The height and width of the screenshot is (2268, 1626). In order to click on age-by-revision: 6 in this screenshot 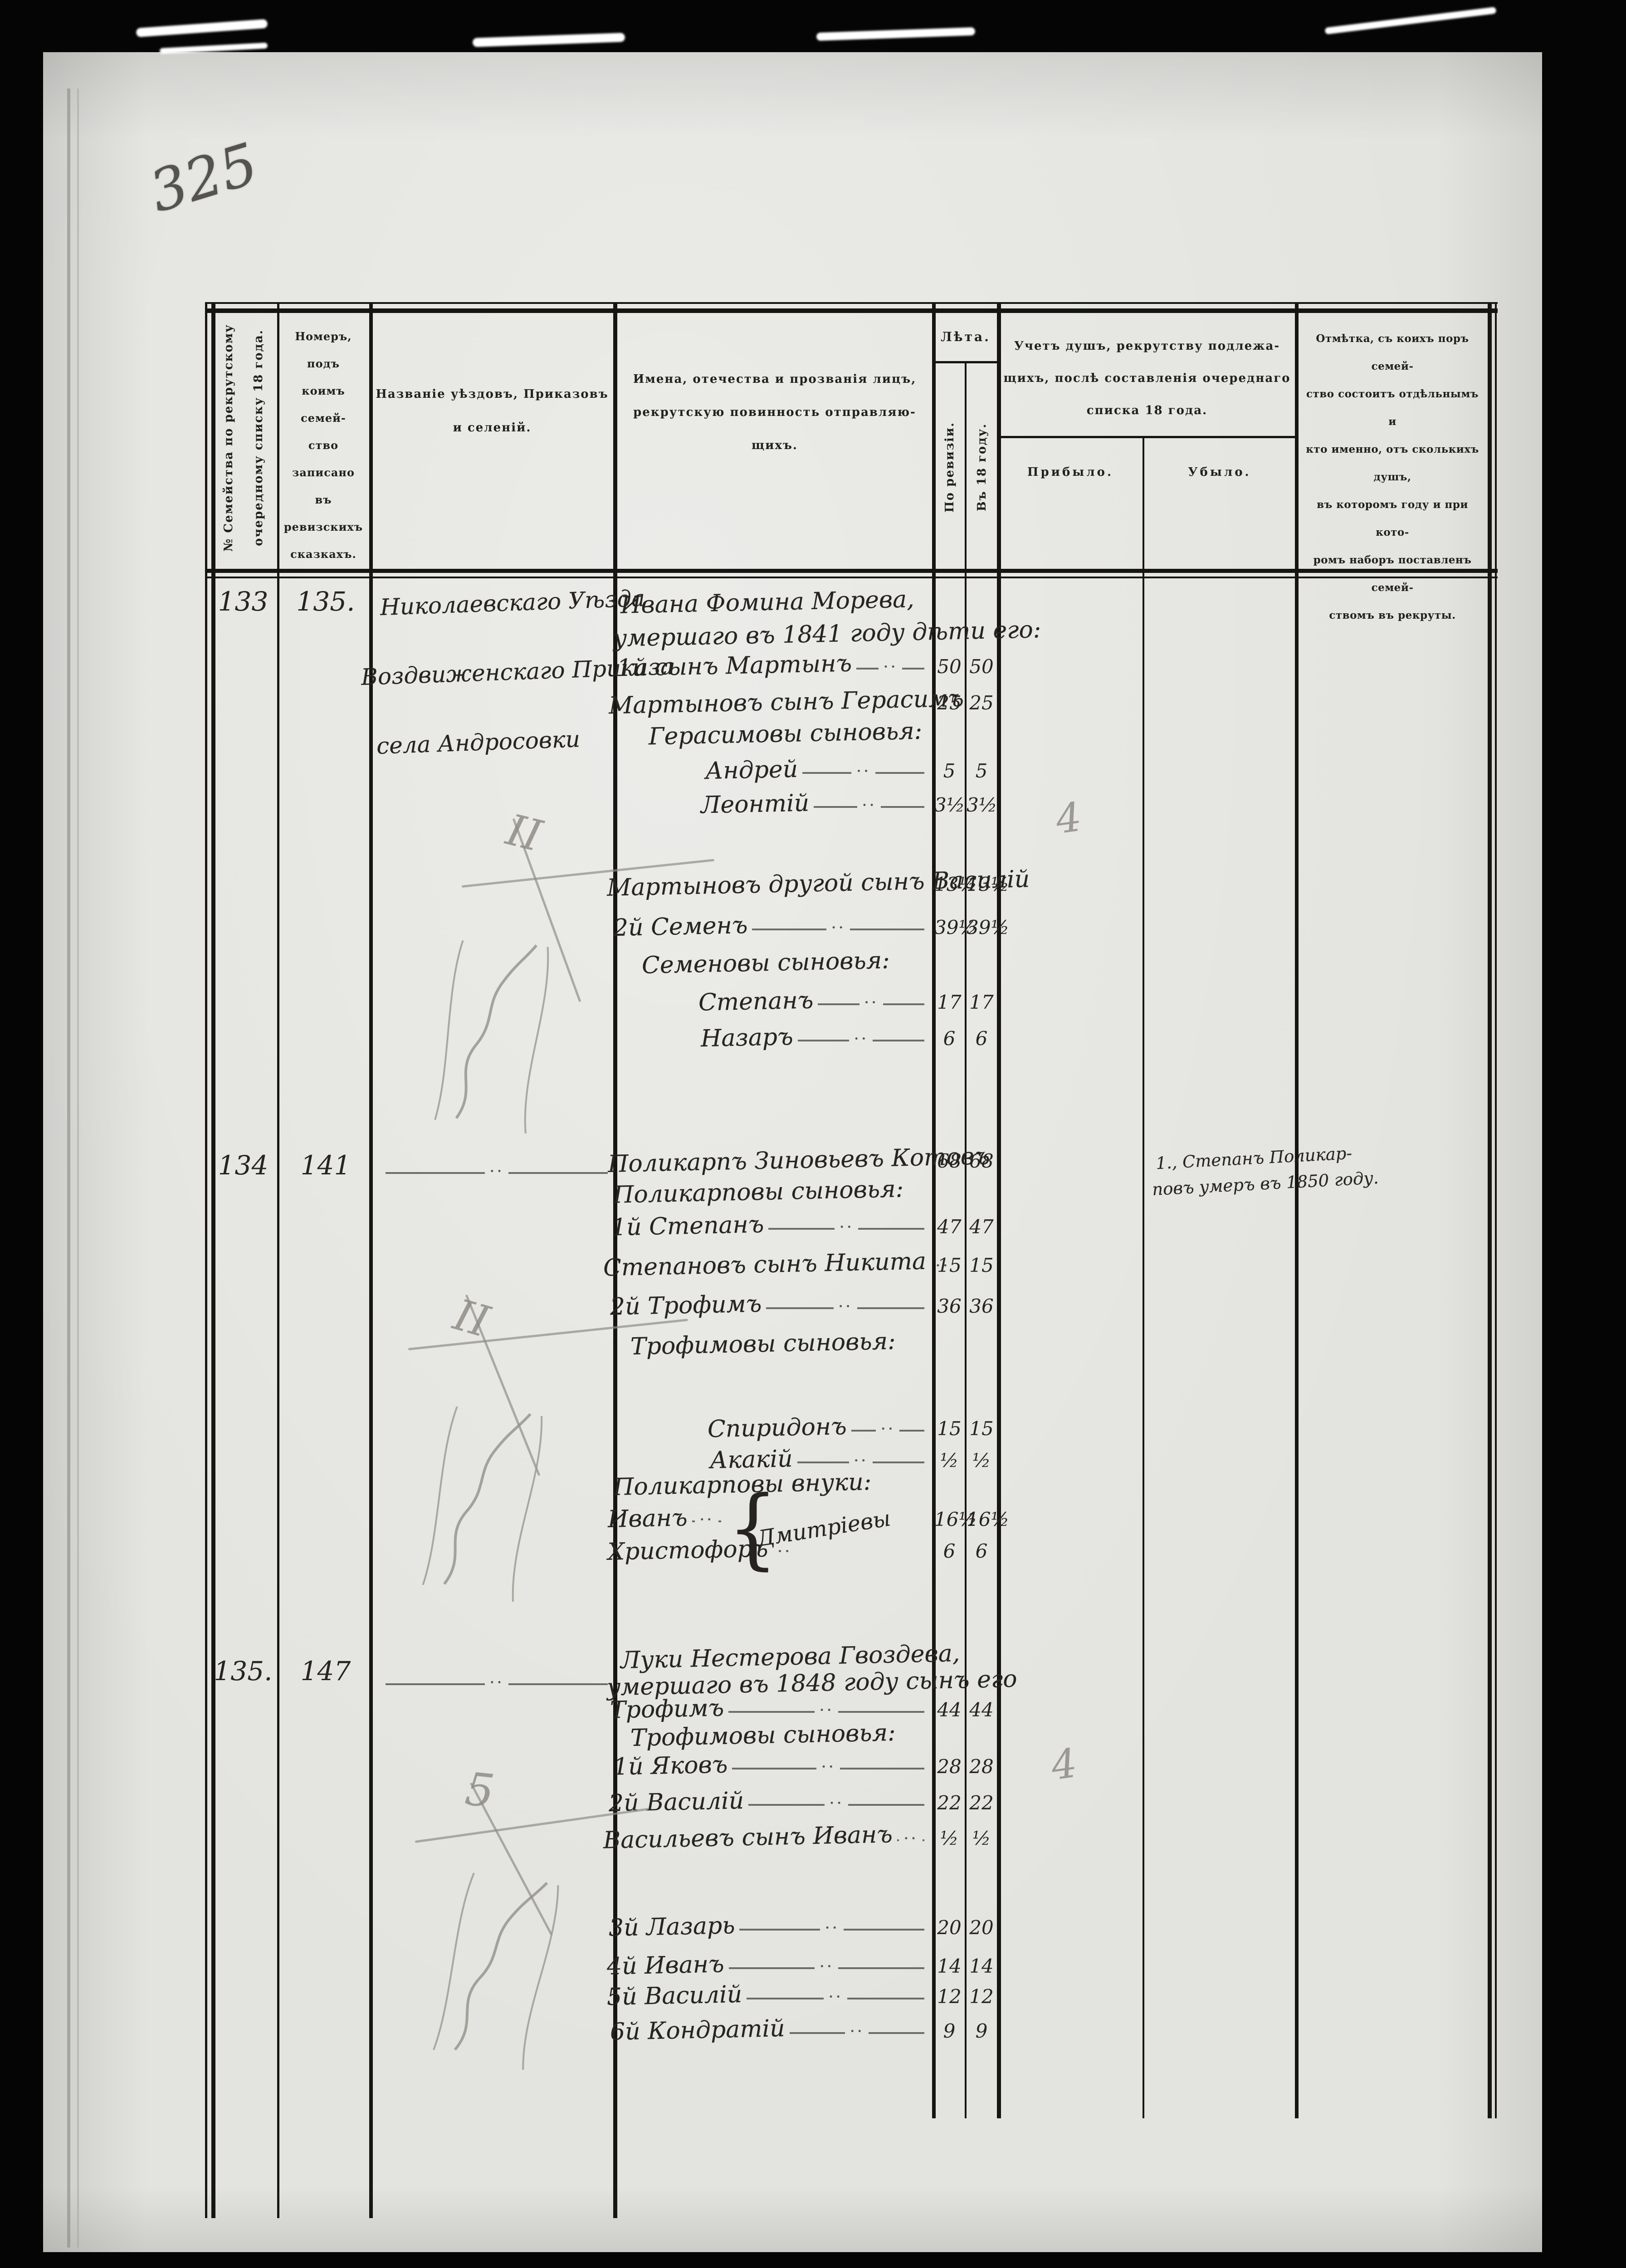, I will do `click(949, 1551)`.